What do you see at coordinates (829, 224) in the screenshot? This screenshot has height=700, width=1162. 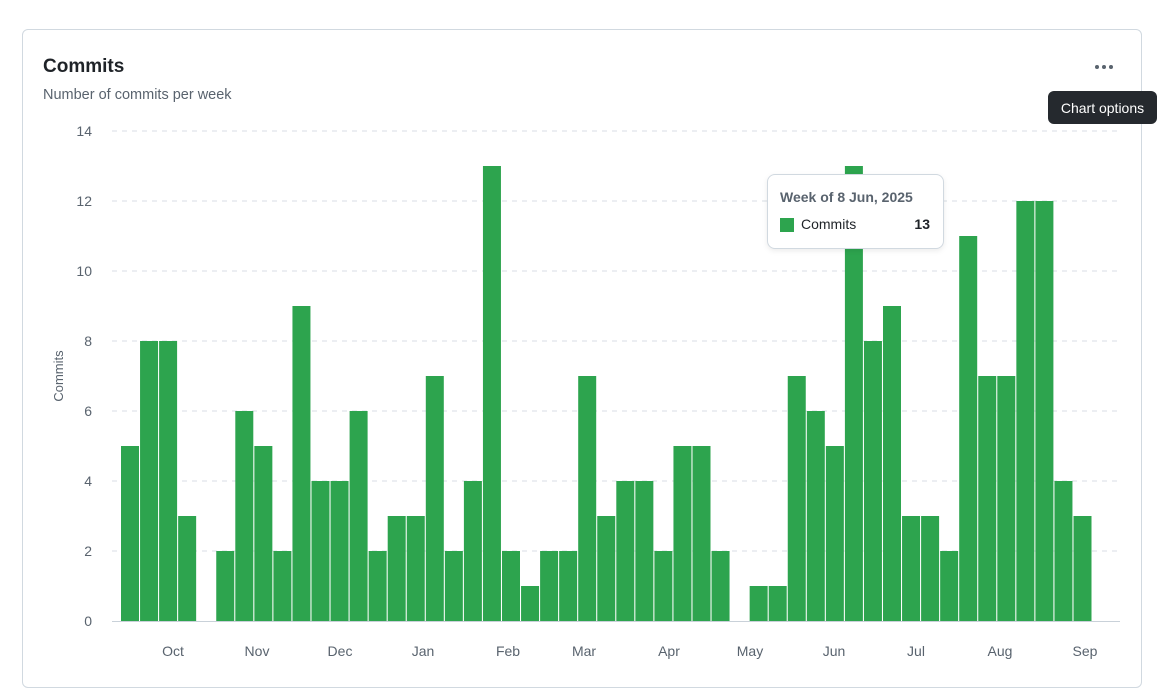 I see `tooltip-series: Commits` at bounding box center [829, 224].